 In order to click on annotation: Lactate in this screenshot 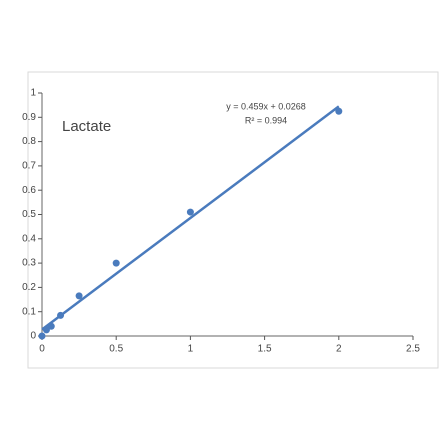, I will do `click(86, 126)`.